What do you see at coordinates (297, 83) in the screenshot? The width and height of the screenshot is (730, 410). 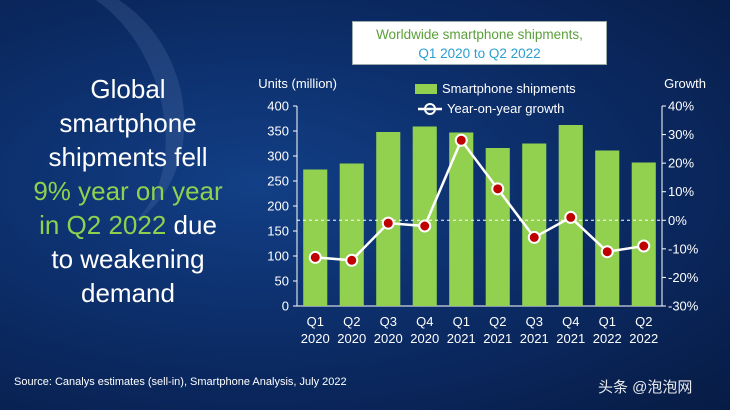 I see `left-axis-title: Units (million)` at bounding box center [297, 83].